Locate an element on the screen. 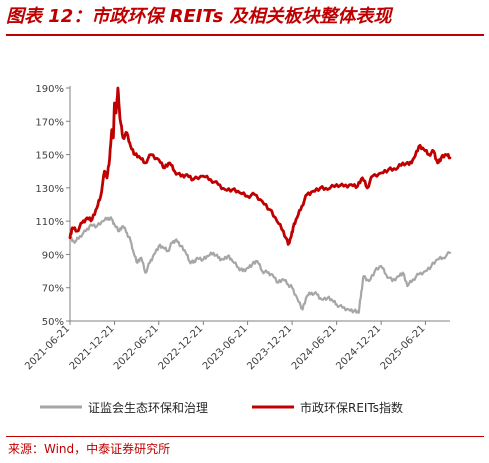 The image size is (489, 463). y-tick-label: 70% is located at coordinates (53, 289).